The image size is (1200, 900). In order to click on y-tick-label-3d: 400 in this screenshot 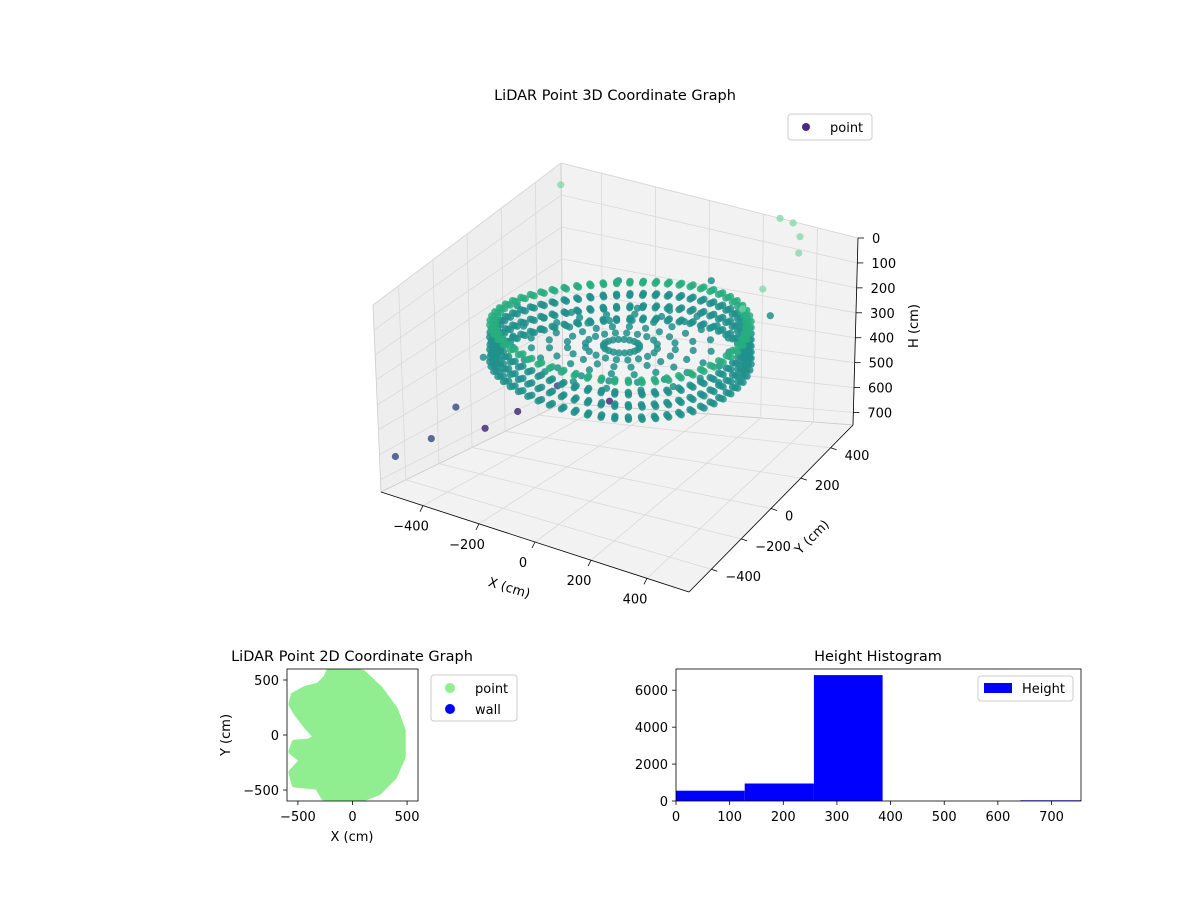, I will do `click(857, 456)`.